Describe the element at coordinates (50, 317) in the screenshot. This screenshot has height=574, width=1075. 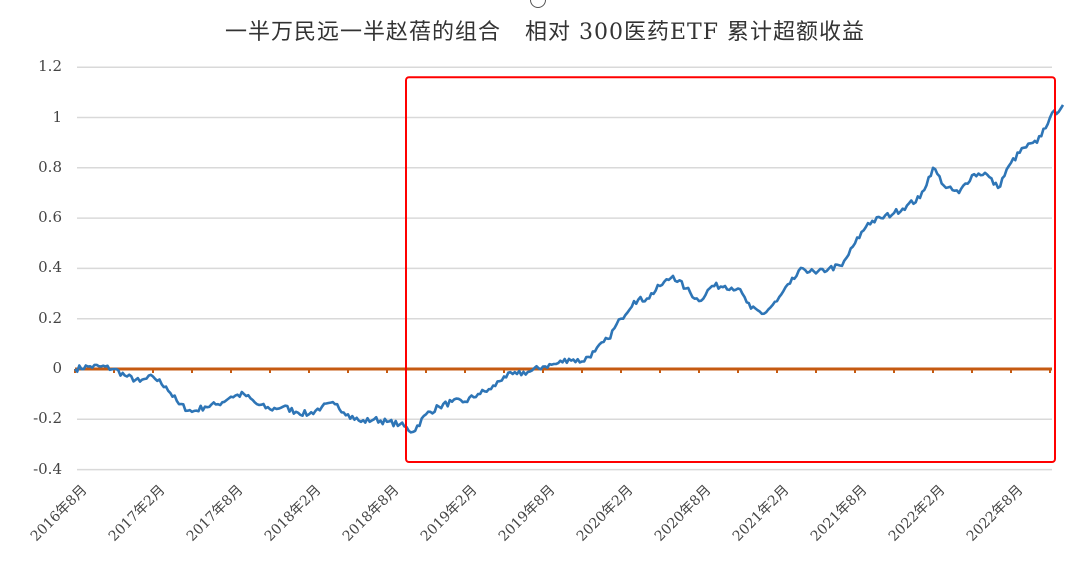
I see `y-tick-label: 0.2` at that location.